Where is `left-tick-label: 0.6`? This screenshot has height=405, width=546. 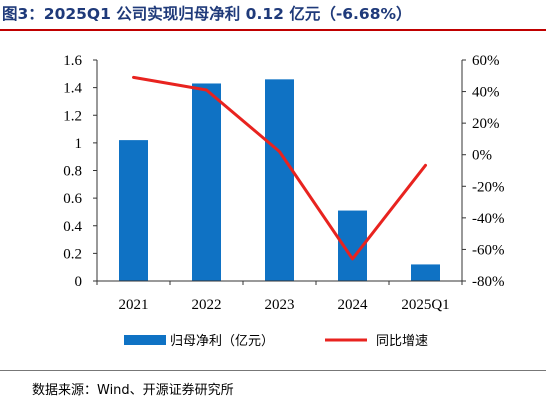
left-tick-label: 0.6 is located at coordinates (72, 199).